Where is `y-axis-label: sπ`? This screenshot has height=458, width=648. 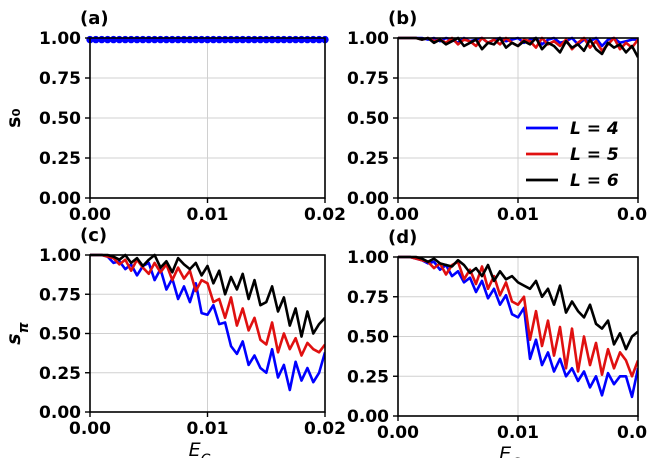
y-axis-label: sπ is located at coordinates (17, 332).